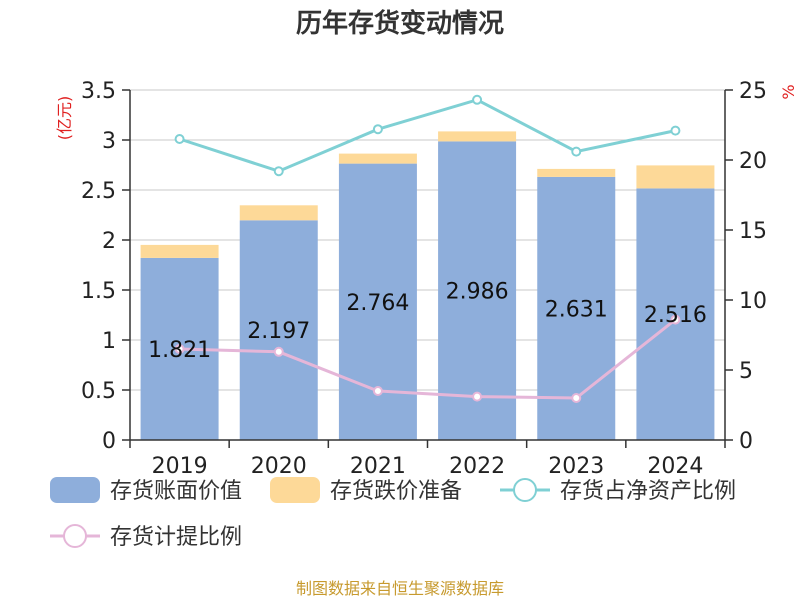 The width and height of the screenshot is (800, 600). Describe the element at coordinates (675, 466) in the screenshot. I see `x-tick-label: 2024` at that location.